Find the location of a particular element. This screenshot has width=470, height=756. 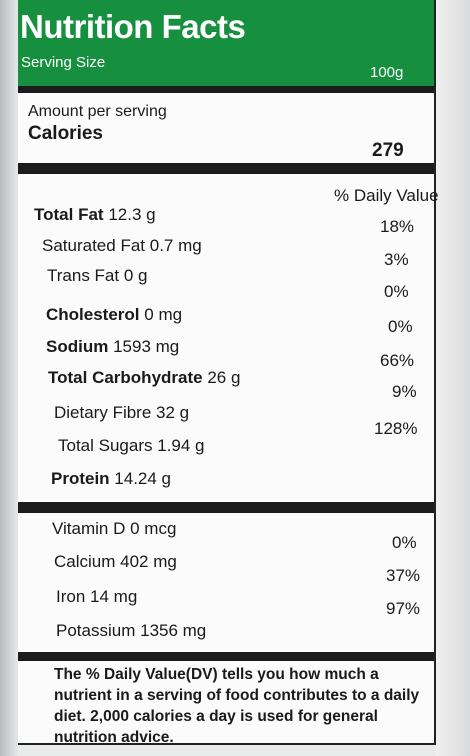

vitamin-dv: 0% is located at coordinates (404, 542).